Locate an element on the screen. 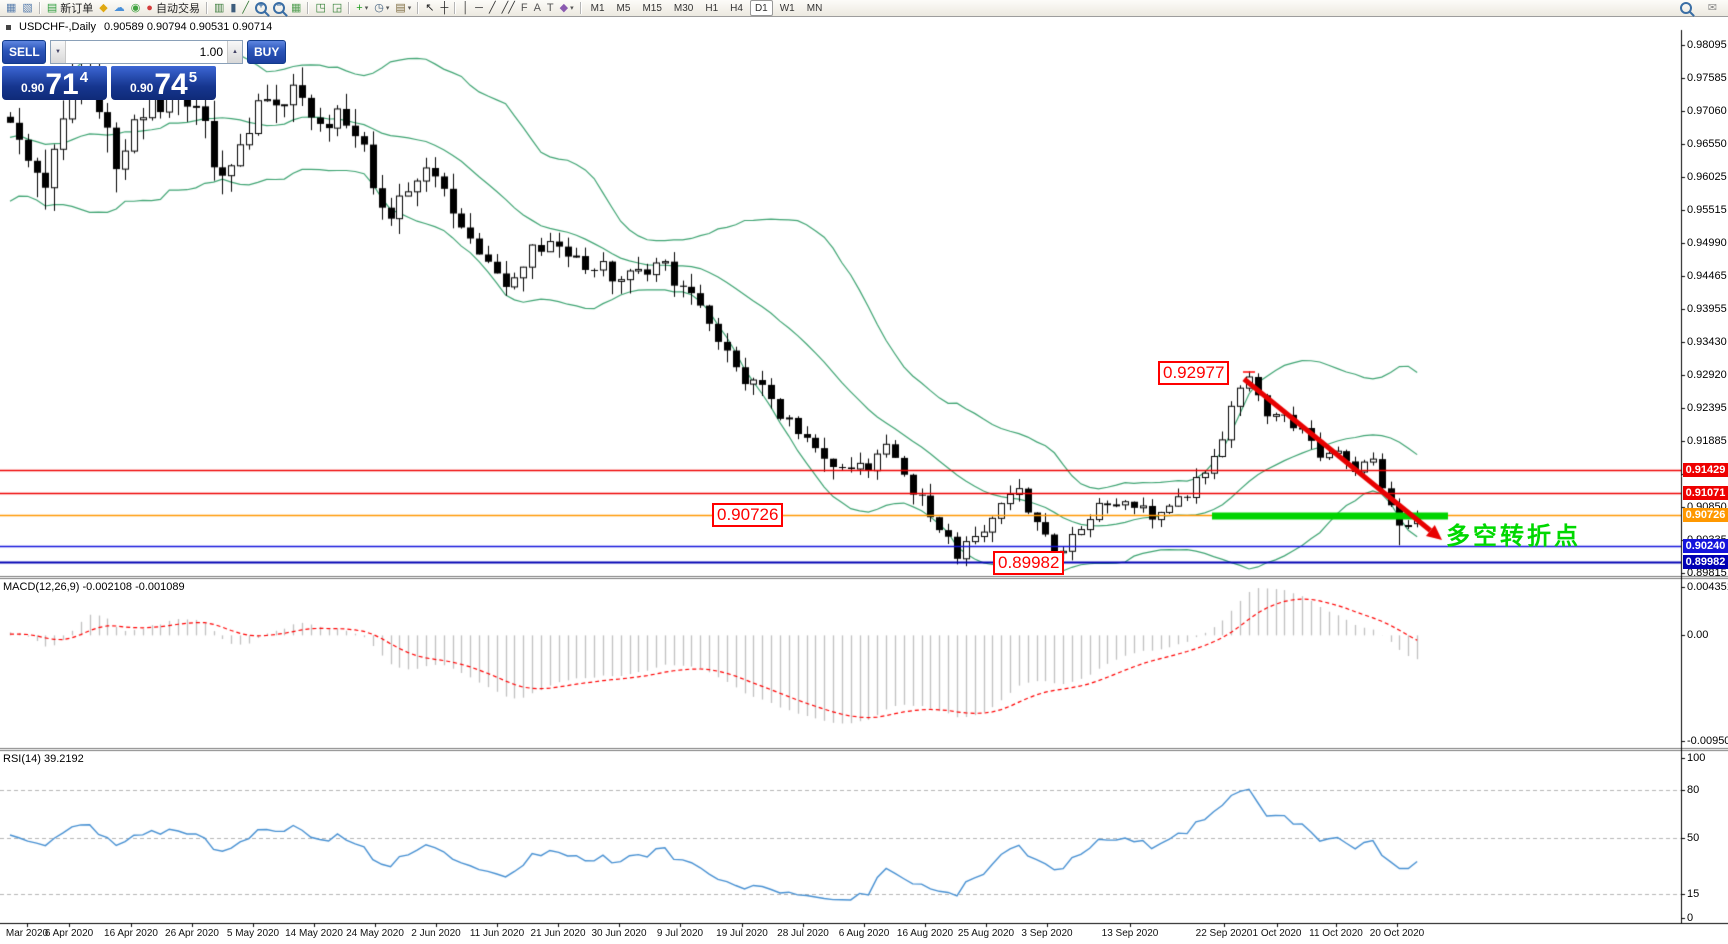 The image size is (1728, 944). annotation-low-price: 0.89982 is located at coordinates (1029, 563).